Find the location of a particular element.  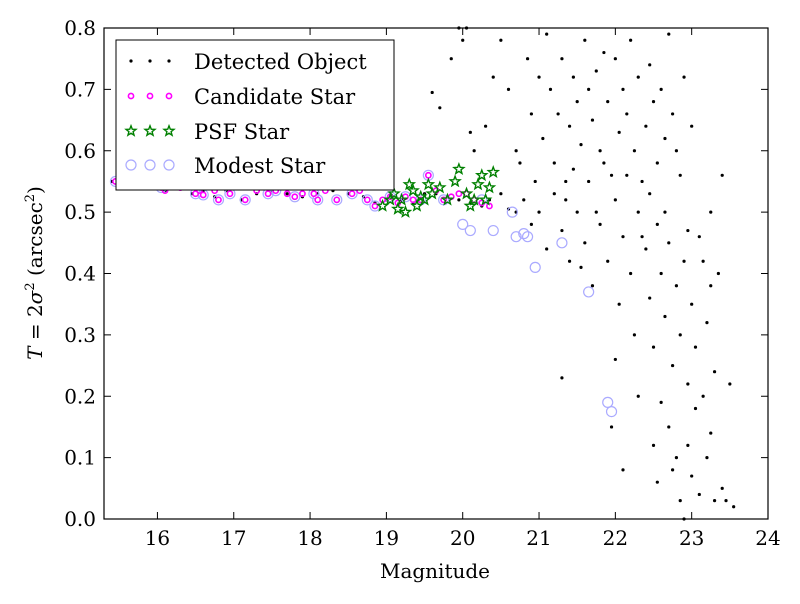

legend-label-psf-star: PSF Star is located at coordinates (242, 132).